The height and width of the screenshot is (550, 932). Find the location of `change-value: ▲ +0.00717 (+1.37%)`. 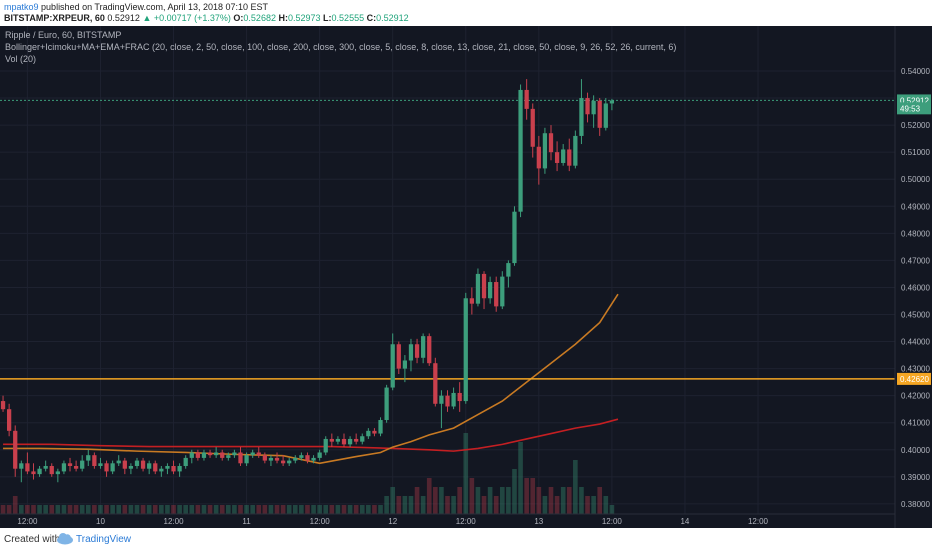

change-value: ▲ +0.00717 (+1.37%) is located at coordinates (186, 18).